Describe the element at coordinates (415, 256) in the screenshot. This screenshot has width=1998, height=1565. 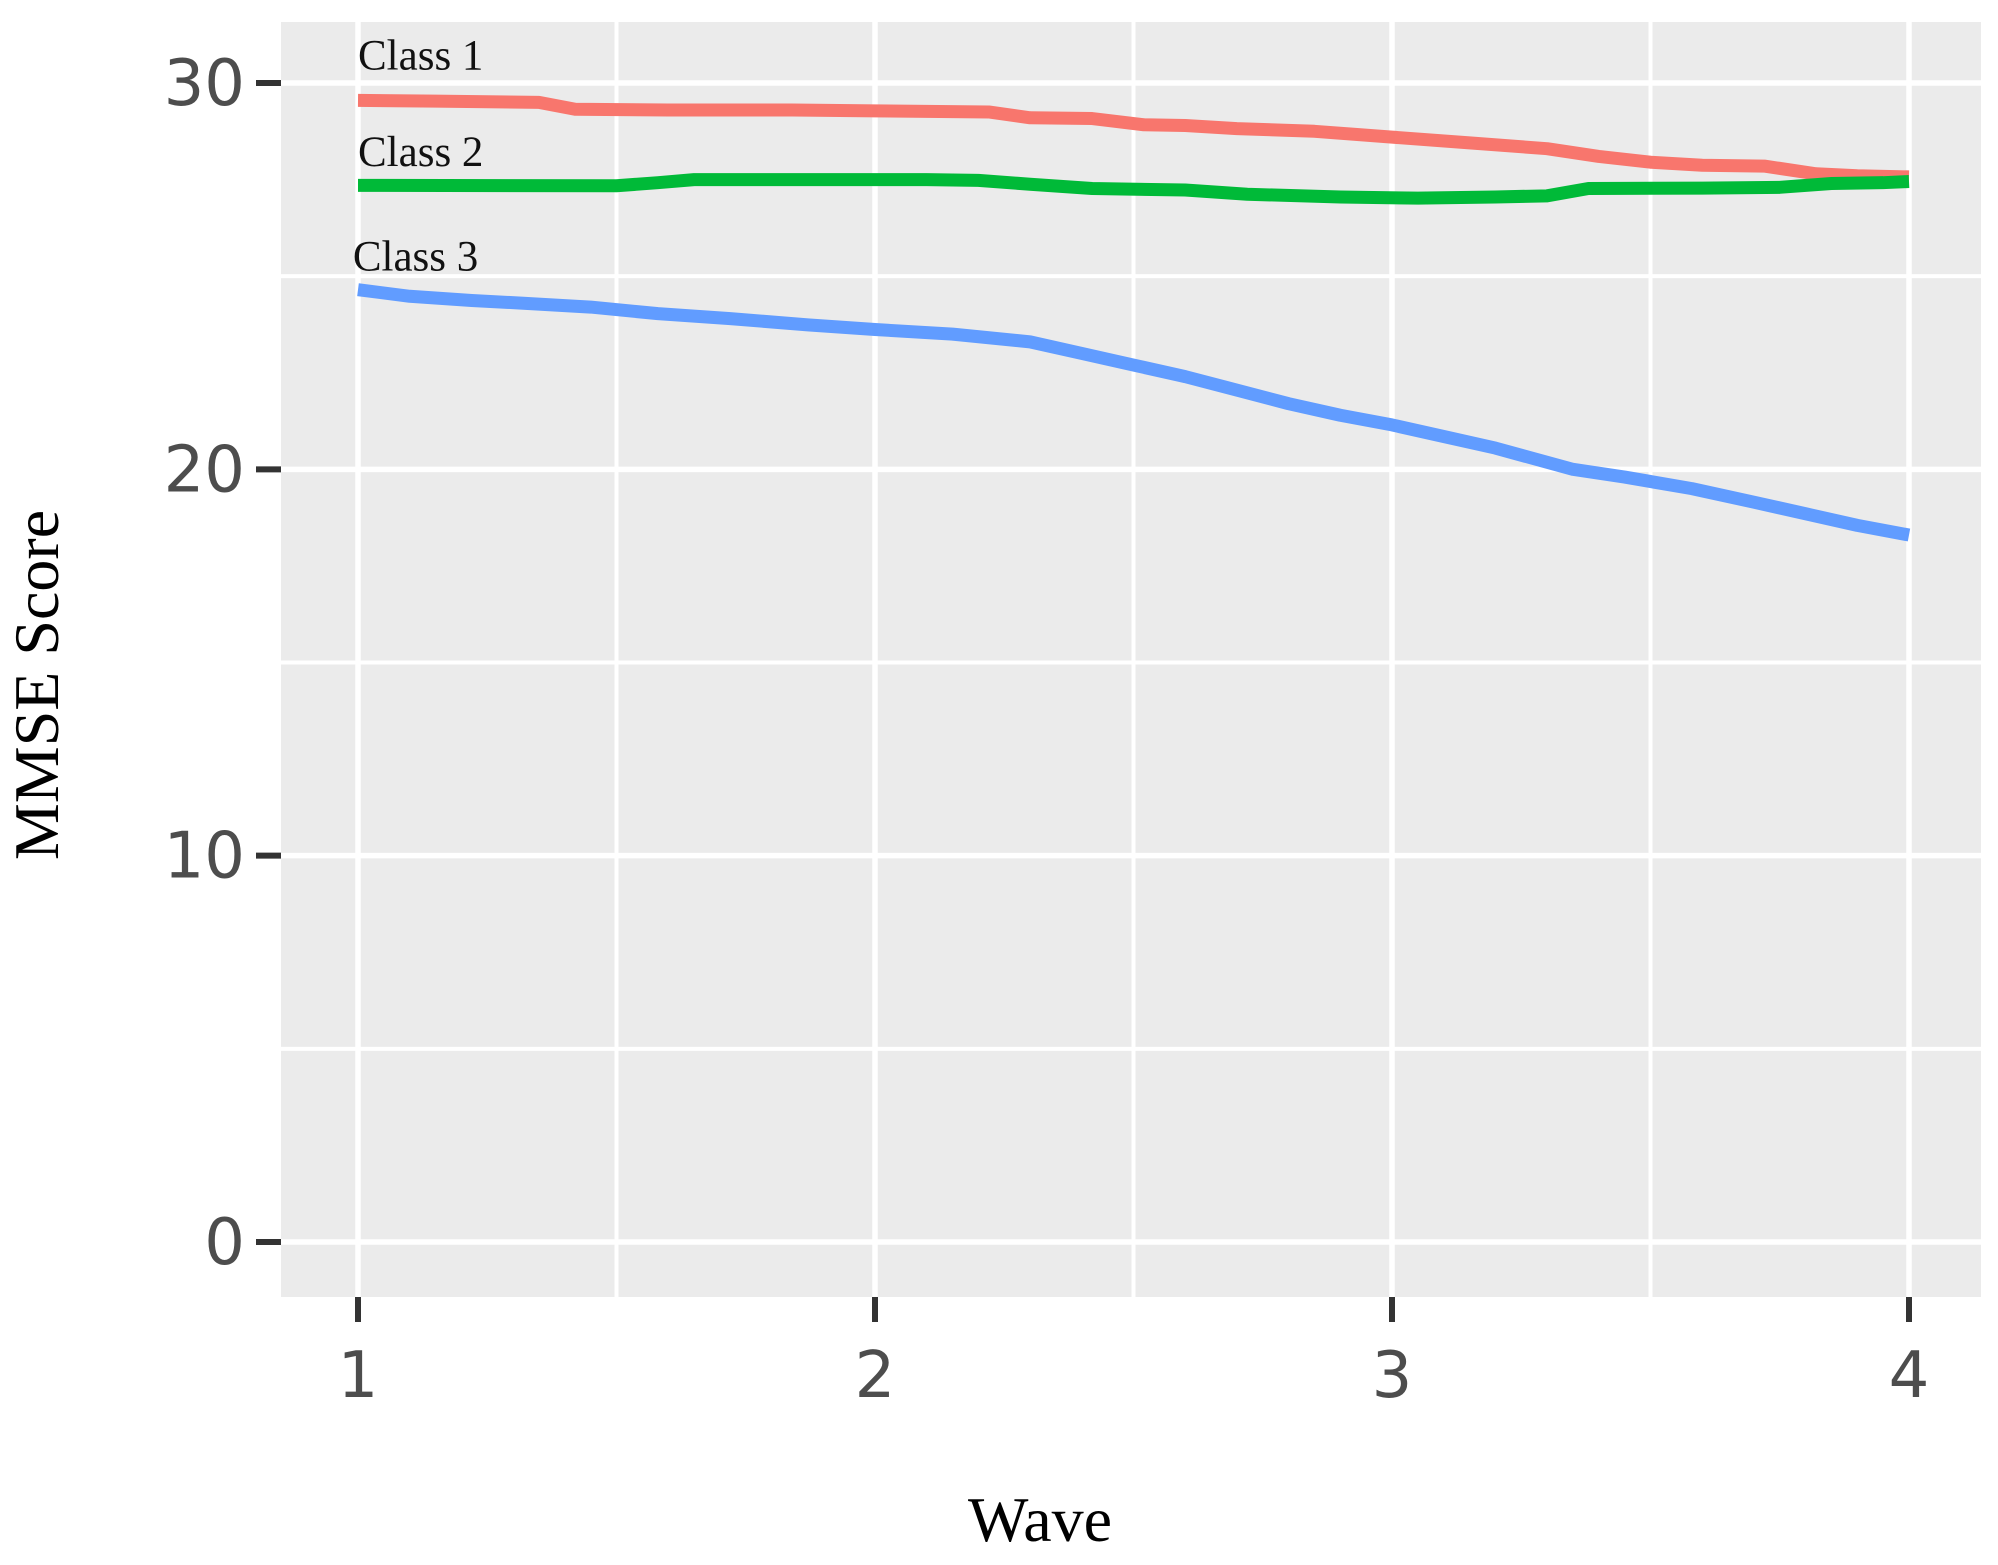
I see `annotation-class-3: Class 3` at that location.